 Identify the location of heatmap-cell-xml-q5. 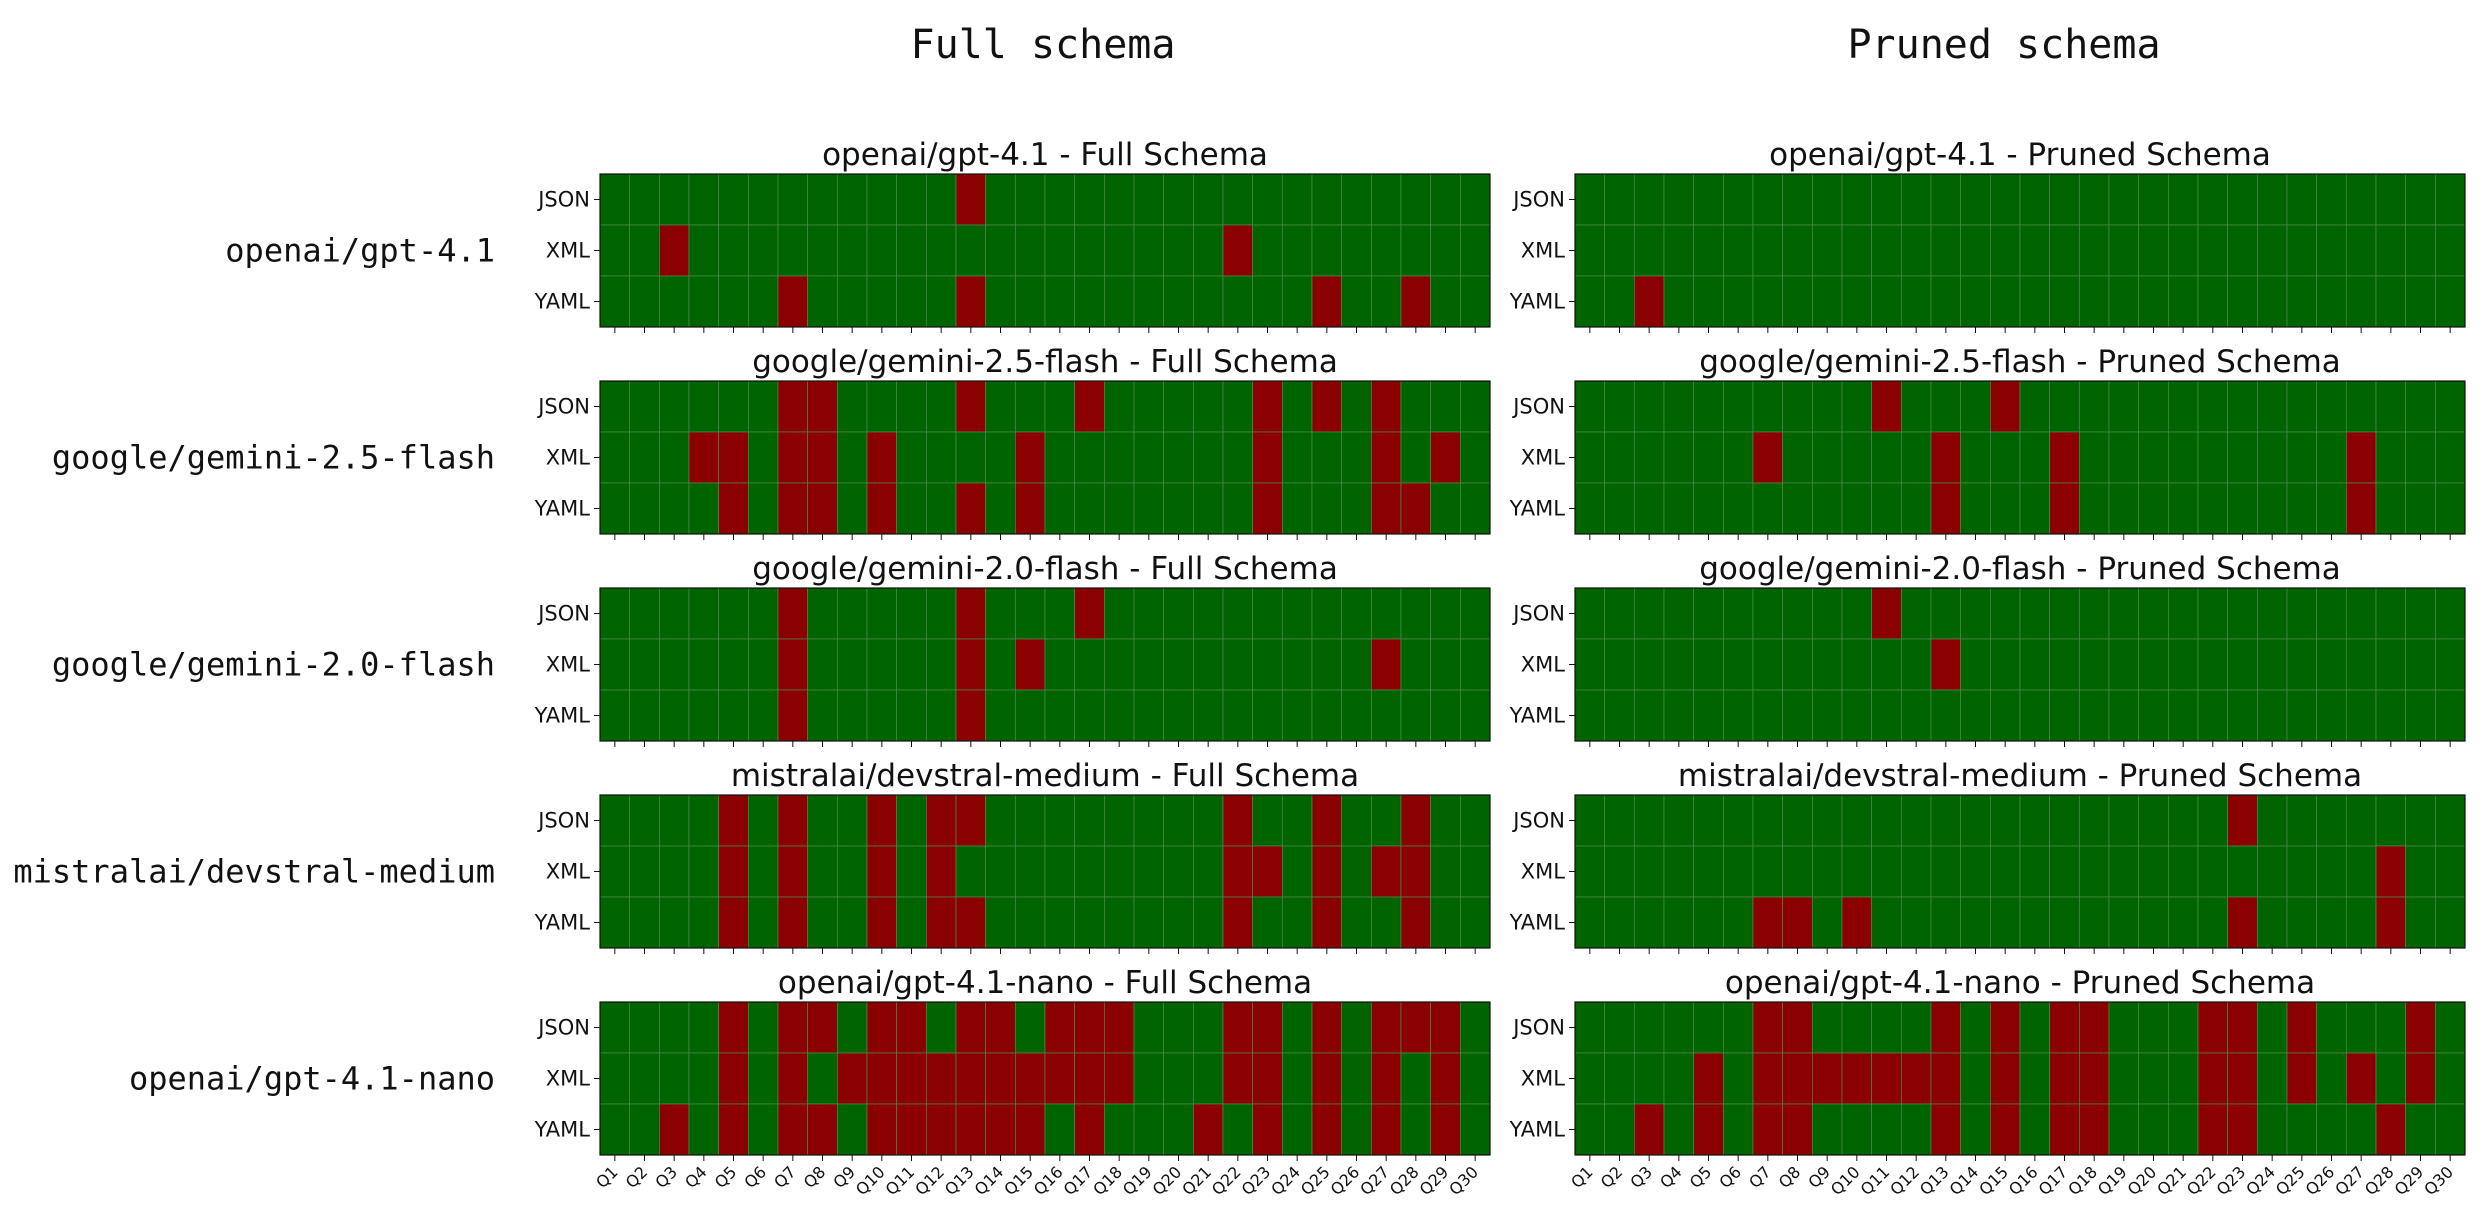
(733, 664).